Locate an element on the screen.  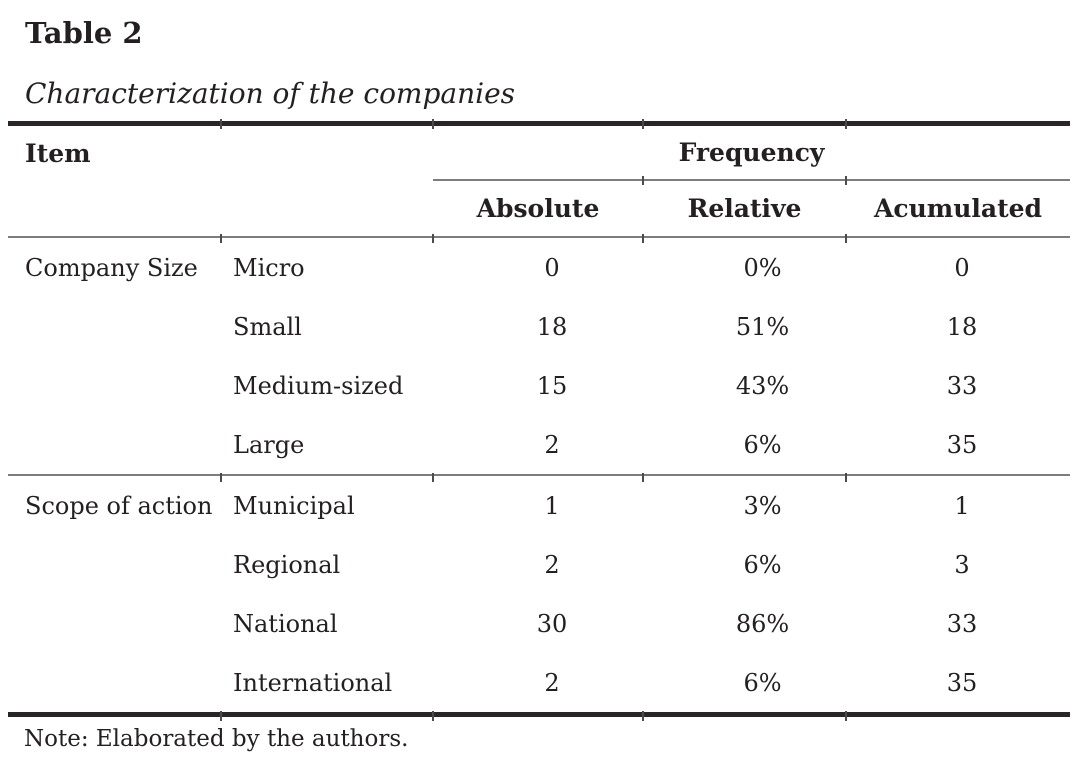
table-header-row-1: Item Frequency is located at coordinates (539, 153).